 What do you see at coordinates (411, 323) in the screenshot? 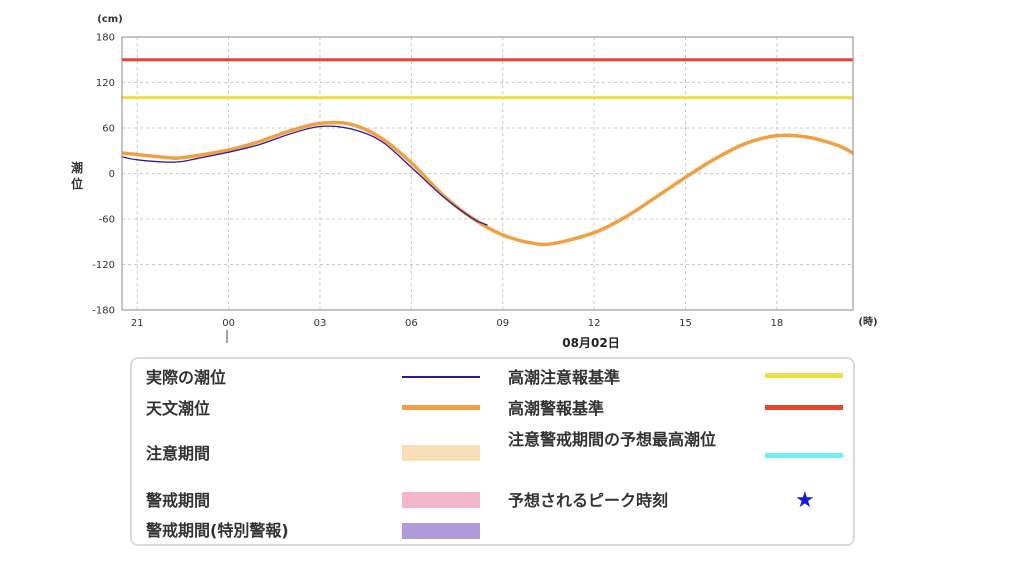
I see `x-tick-label-3: 06` at bounding box center [411, 323].